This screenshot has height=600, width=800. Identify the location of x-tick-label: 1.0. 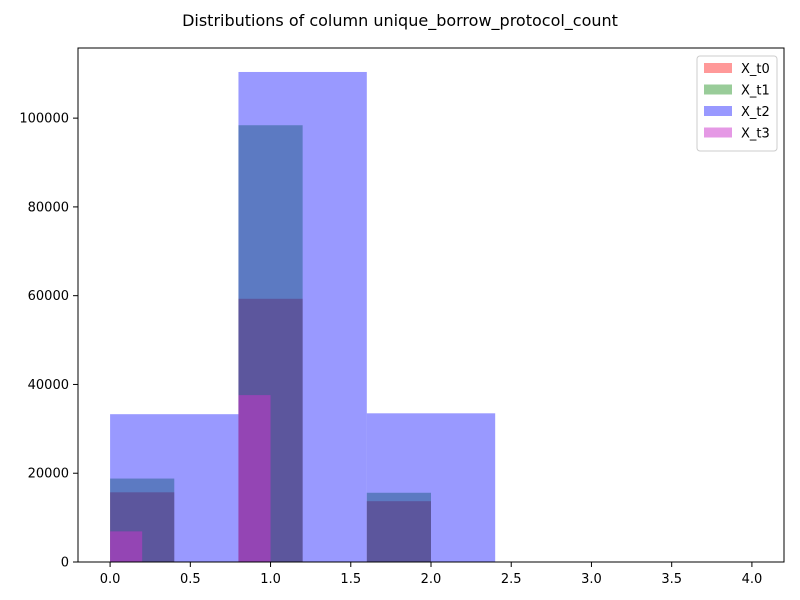
(270, 579).